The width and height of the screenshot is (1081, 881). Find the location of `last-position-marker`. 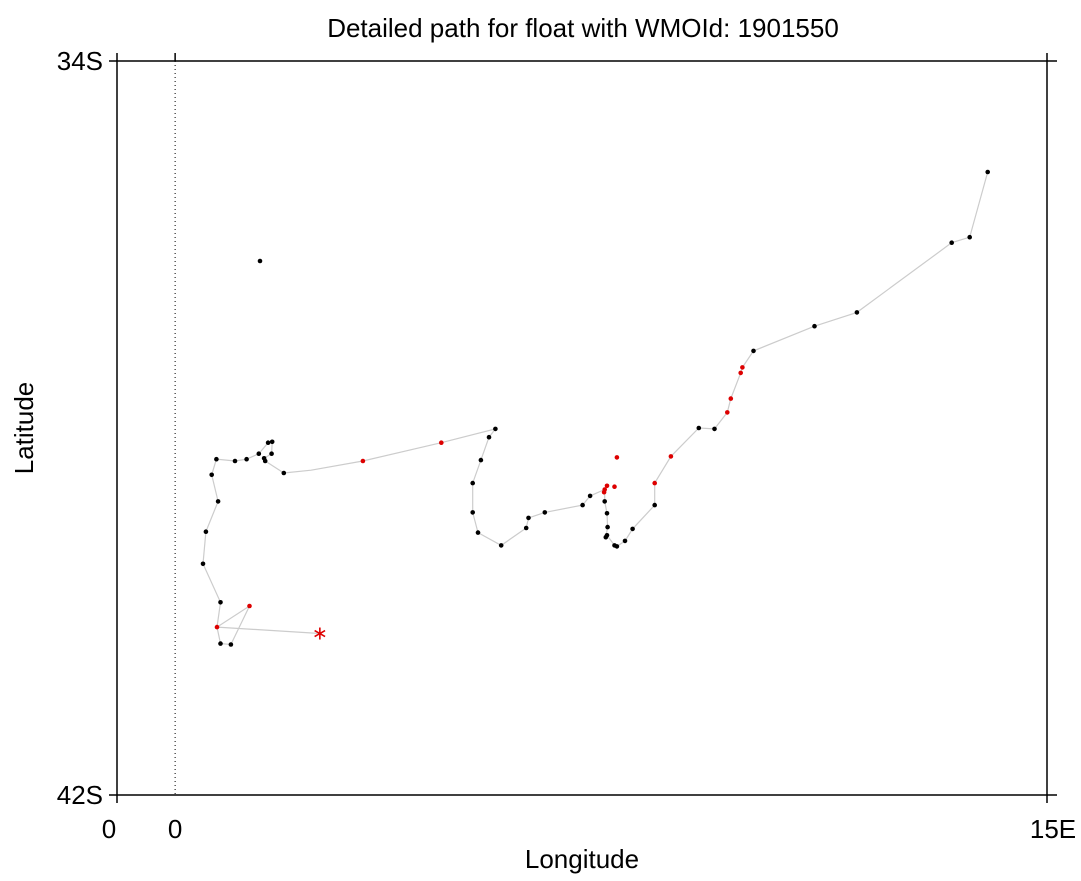

last-position-marker is located at coordinates (320, 633).